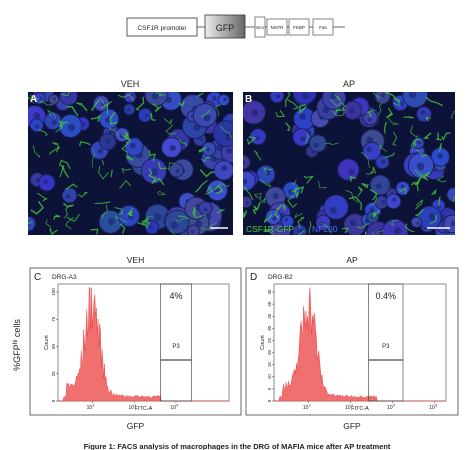 This screenshot has width=474, height=450. I want to click on x-tick-exp: 4, so click(177, 406).